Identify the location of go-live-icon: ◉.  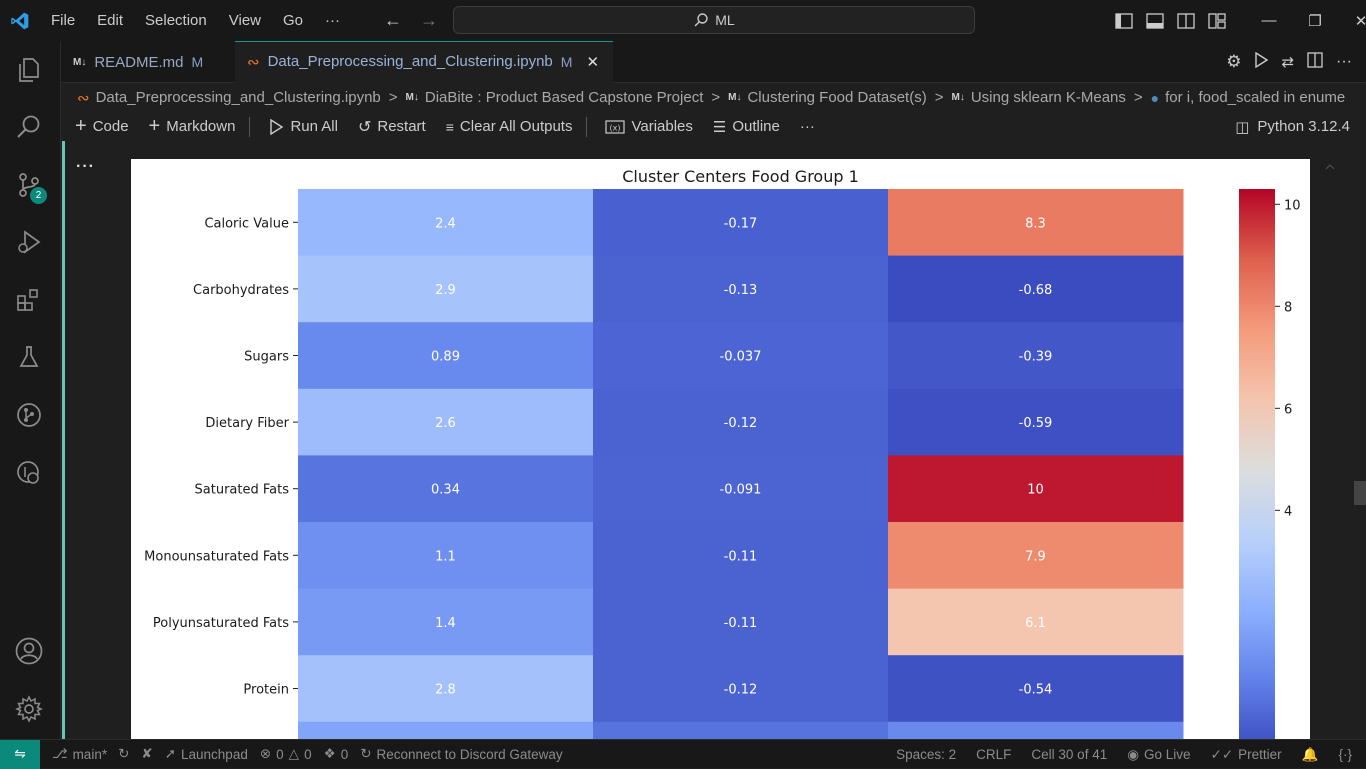
(1133, 754).